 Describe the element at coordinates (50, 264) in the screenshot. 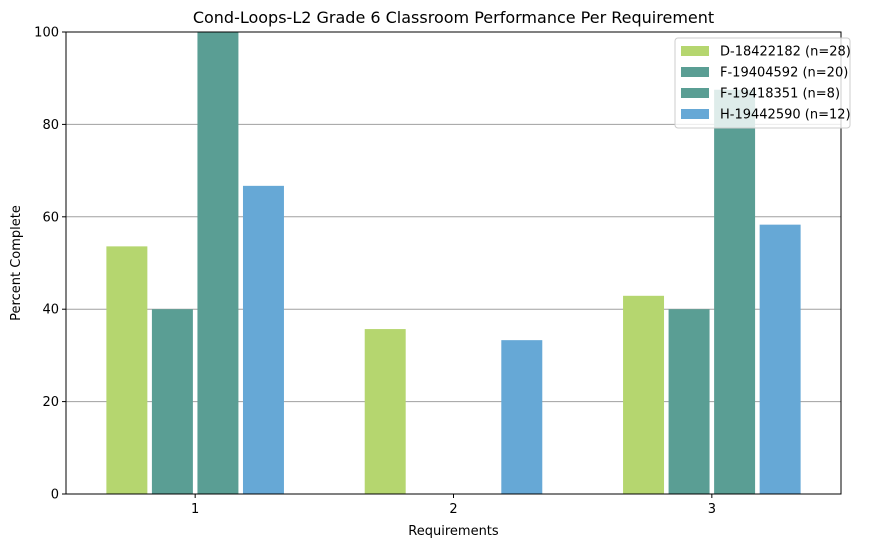

I see `y-axis: 0 20 40 60 80 100` at that location.